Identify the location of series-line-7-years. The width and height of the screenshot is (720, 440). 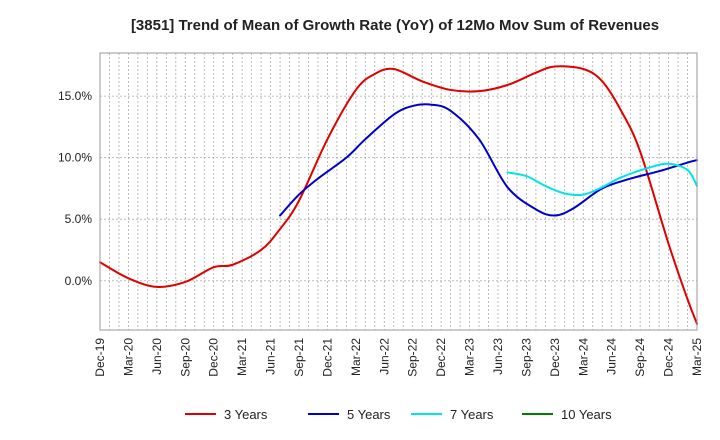
(602, 179).